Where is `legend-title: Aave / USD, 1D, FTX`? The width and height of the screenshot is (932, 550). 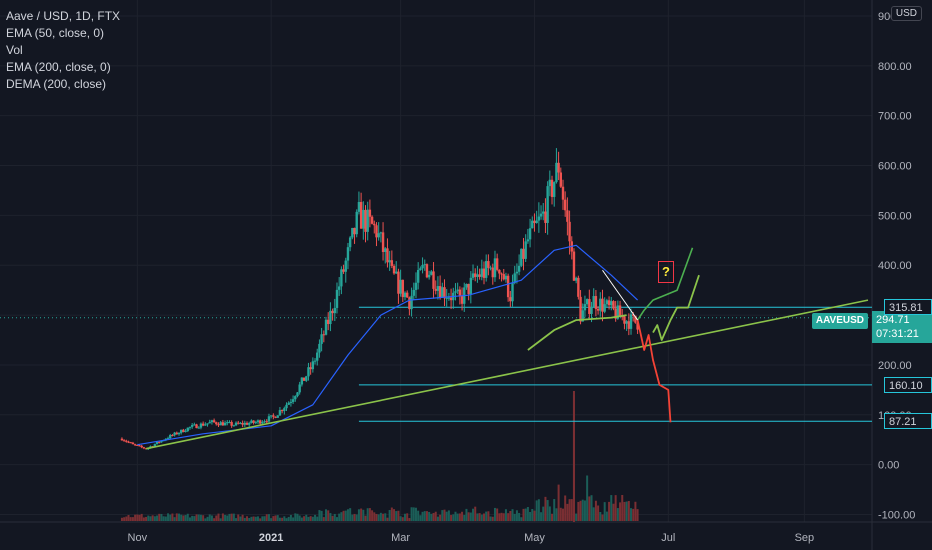
legend-title: Aave / USD, 1D, FTX is located at coordinates (63, 16).